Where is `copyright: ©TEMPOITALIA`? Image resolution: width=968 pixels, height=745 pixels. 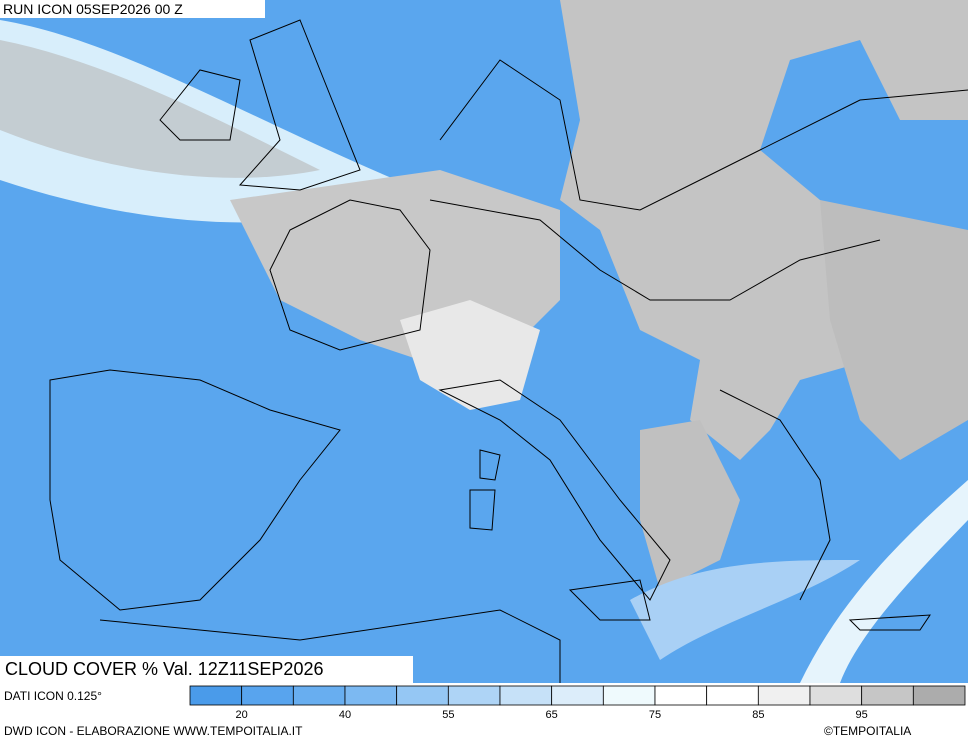
copyright: ©TEMPOITALIA is located at coordinates (868, 731).